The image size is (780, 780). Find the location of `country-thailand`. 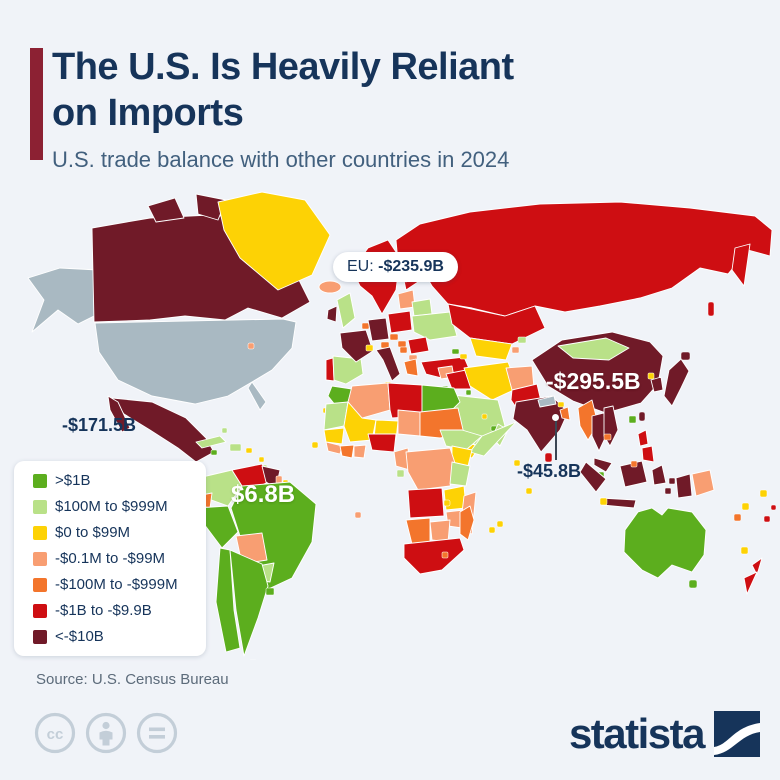

country-thailand is located at coordinates (599, 432).